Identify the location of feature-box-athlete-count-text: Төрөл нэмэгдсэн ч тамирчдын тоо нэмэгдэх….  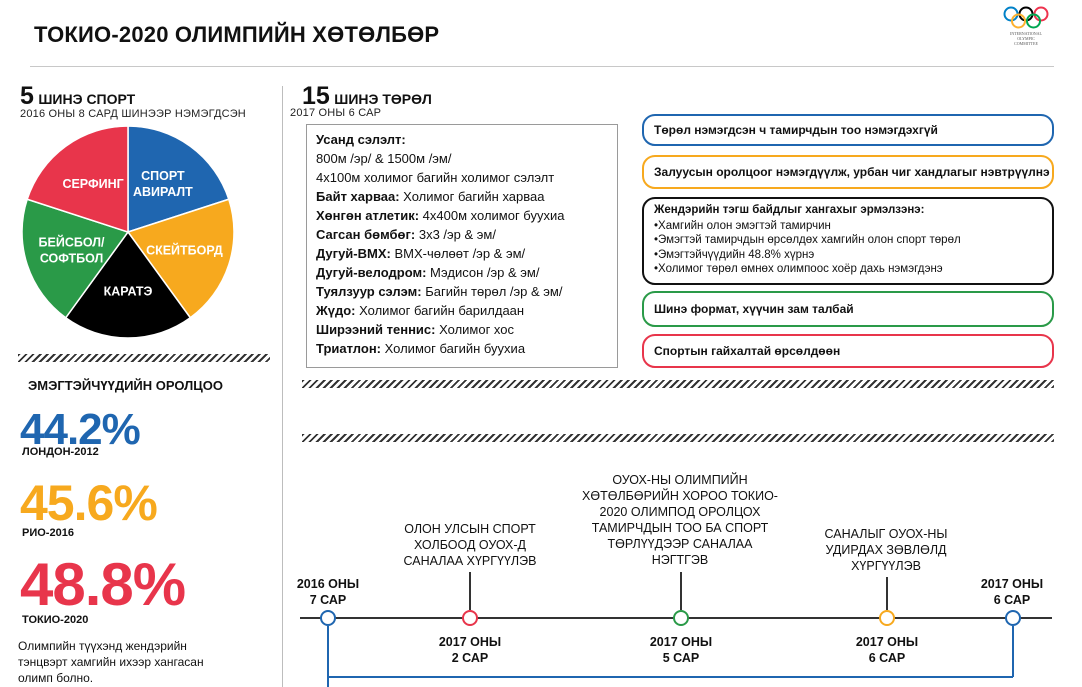
(796, 130).